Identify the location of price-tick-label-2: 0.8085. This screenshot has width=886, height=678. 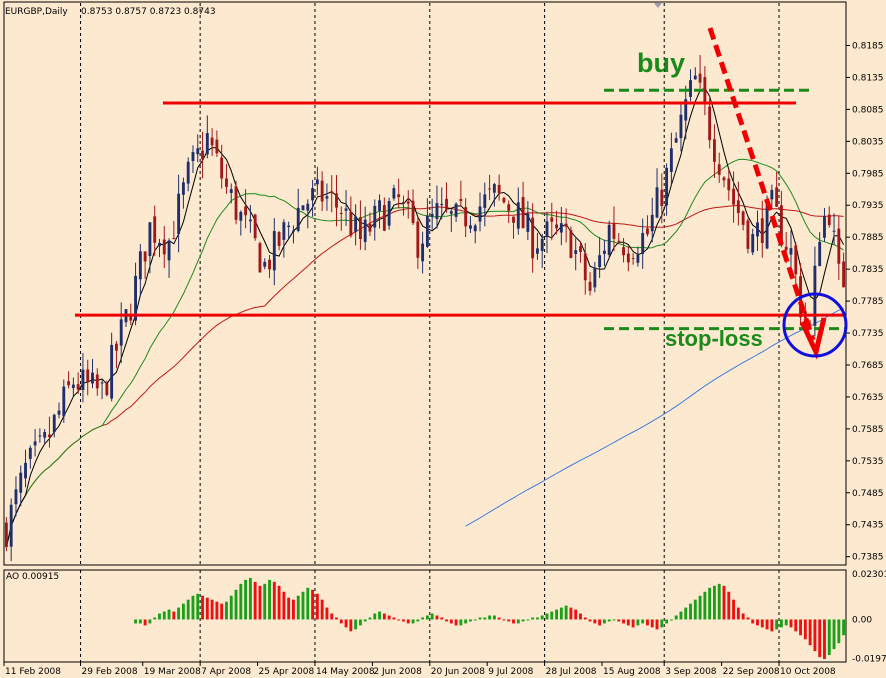
(868, 110).